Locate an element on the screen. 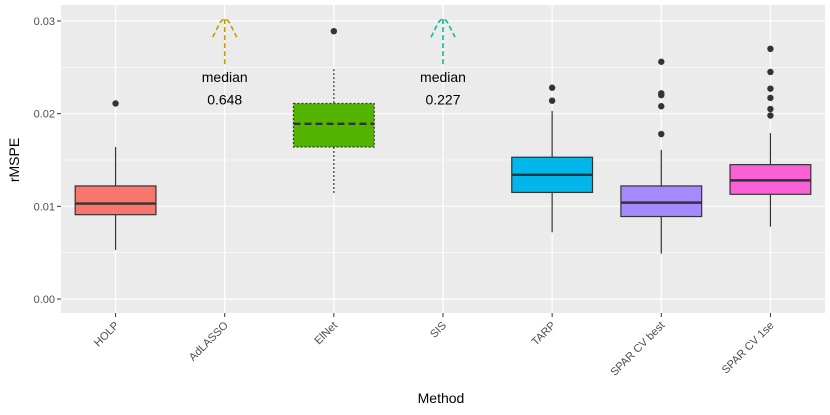 The width and height of the screenshot is (830, 415). box-spar-cv-best is located at coordinates (661, 156).